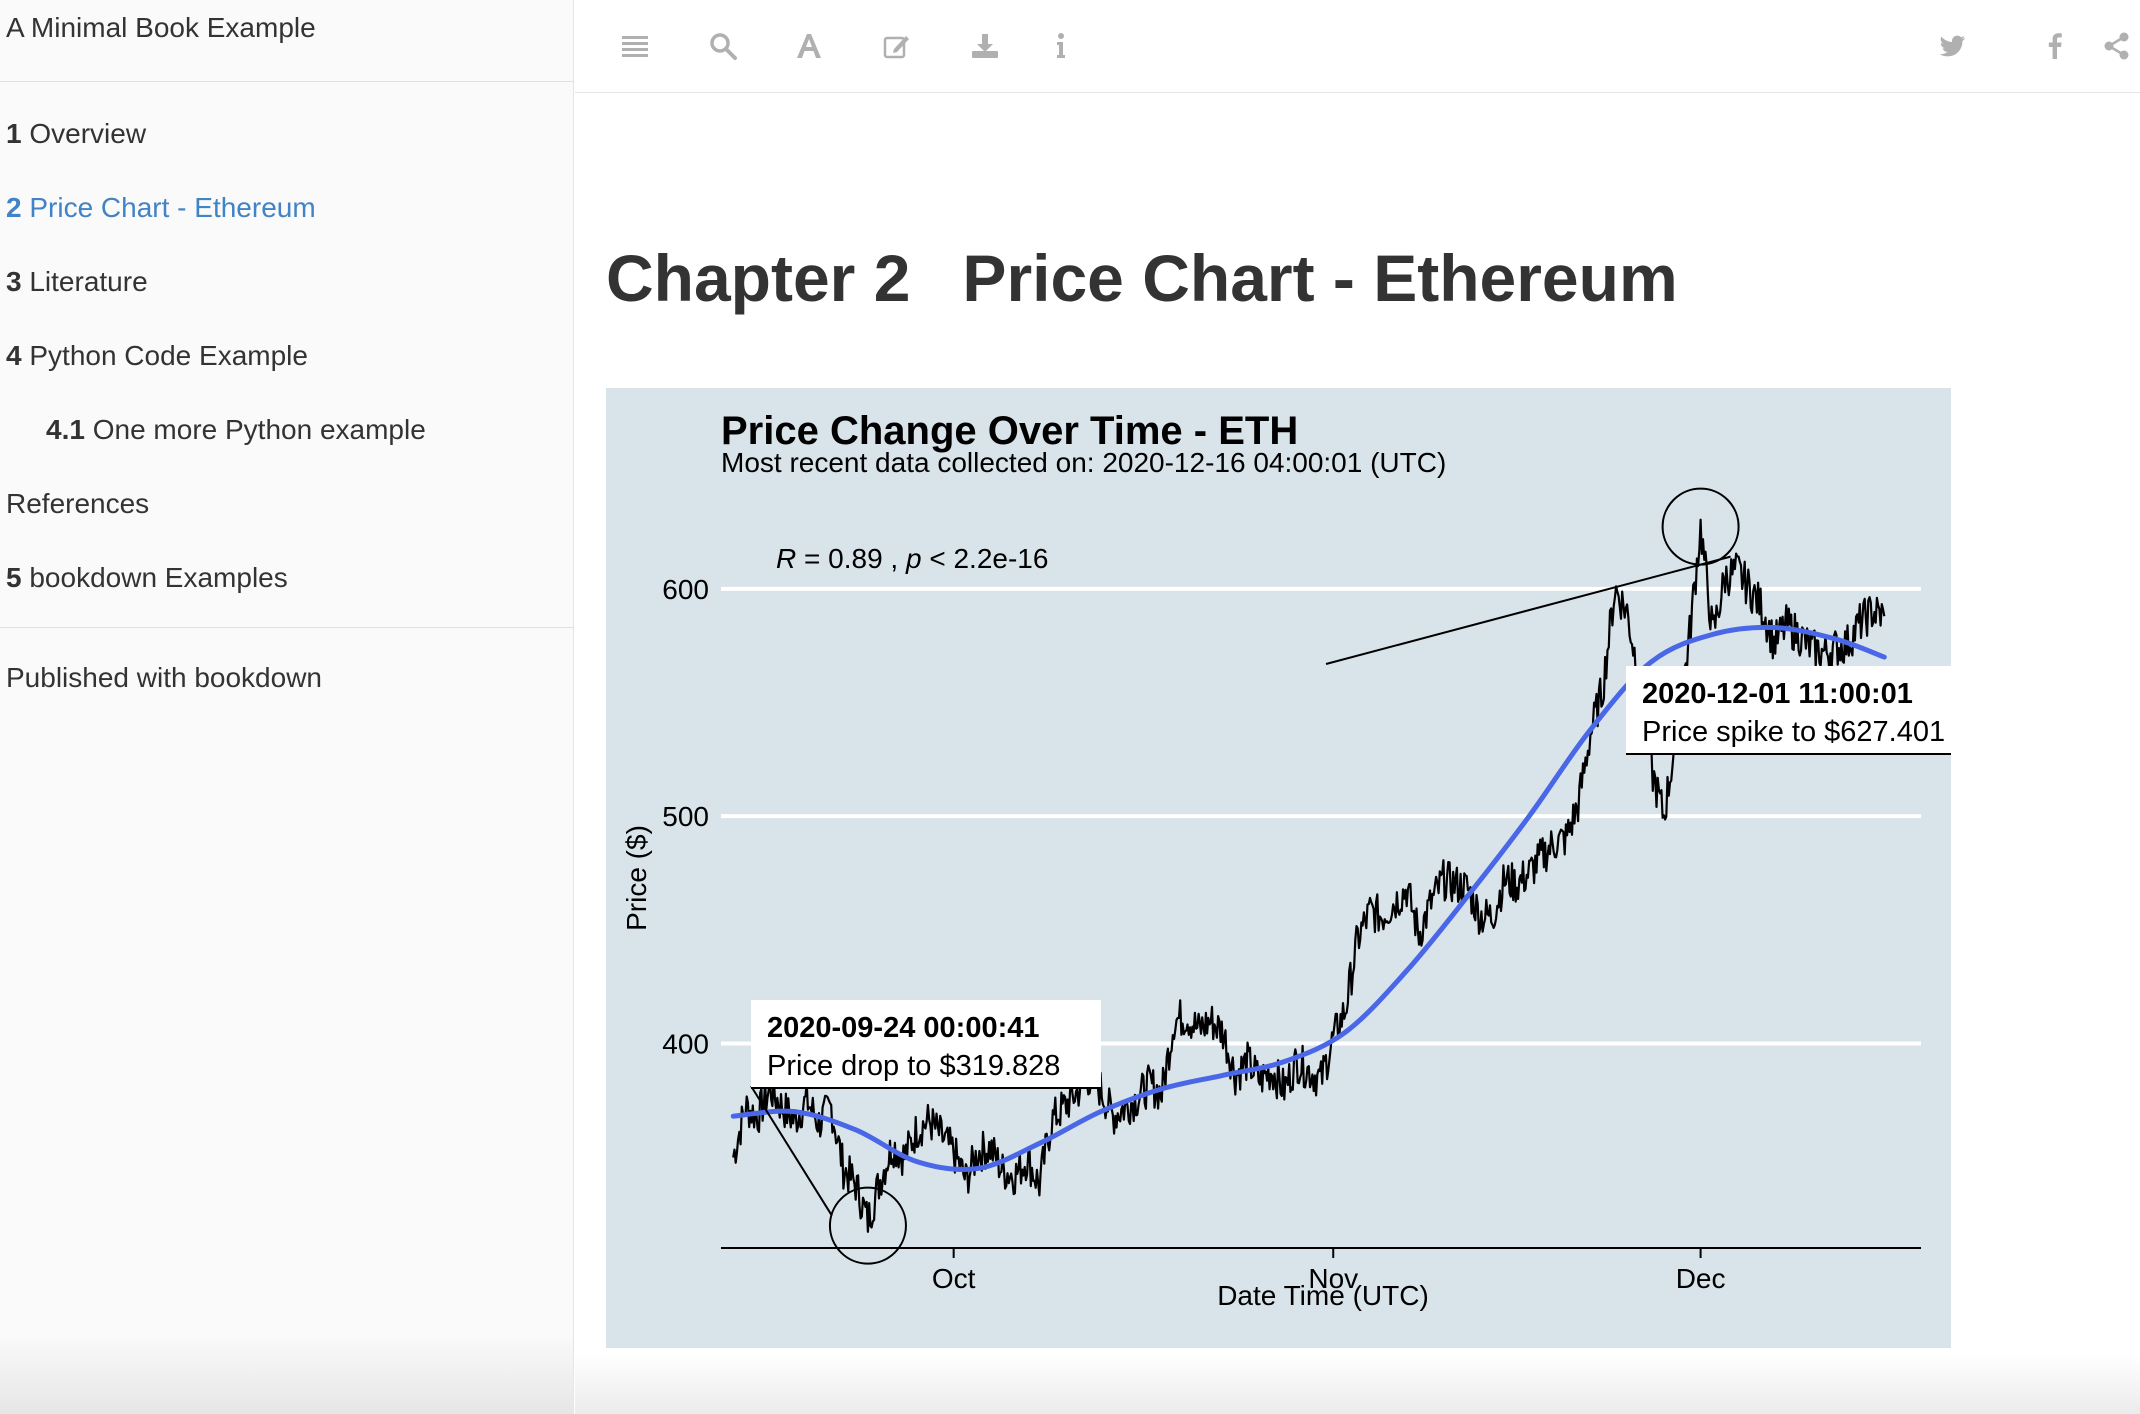  What do you see at coordinates (14, 133) in the screenshot?
I see `sidebar-item-number: 1` at bounding box center [14, 133].